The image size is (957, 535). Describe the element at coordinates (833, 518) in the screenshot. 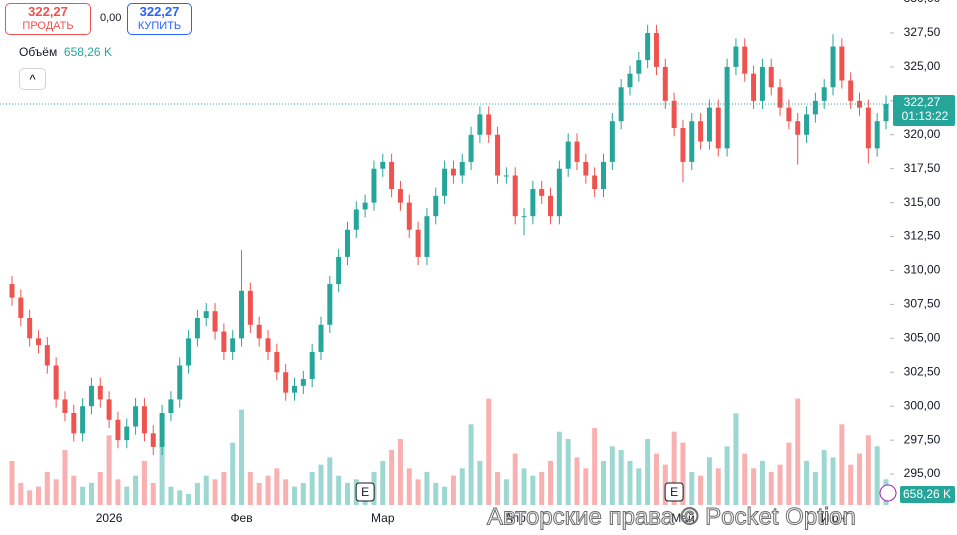

I see `x-tick-label: Июн` at that location.